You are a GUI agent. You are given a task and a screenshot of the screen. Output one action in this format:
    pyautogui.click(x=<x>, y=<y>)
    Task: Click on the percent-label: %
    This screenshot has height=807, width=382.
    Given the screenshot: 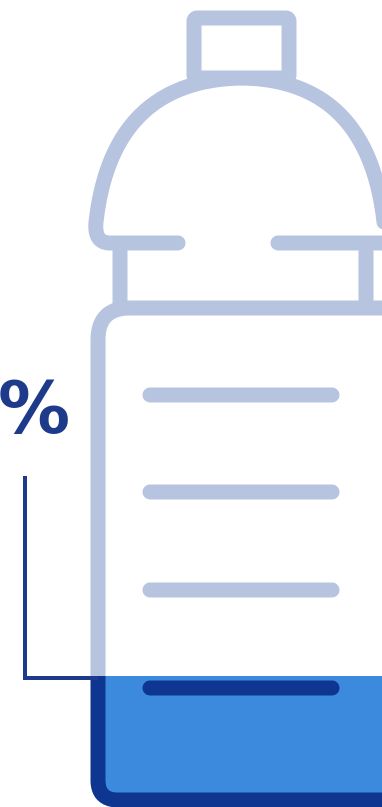 What is the action you would take?
    pyautogui.click(x=35, y=408)
    